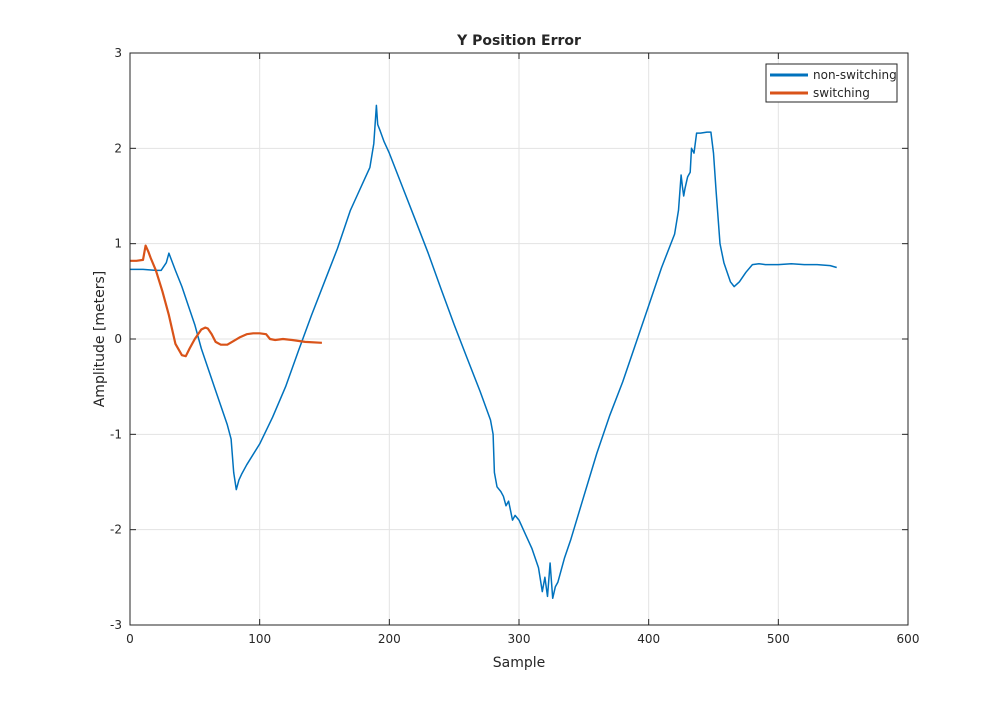 The height and width of the screenshot is (702, 1003). I want to click on legend: non-switching switching, so click(831, 83).